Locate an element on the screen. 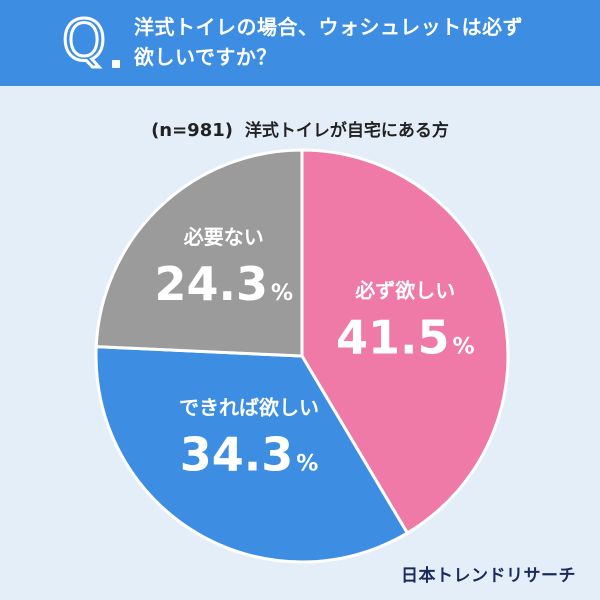 This screenshot has height=600, width=600. sample-subject: 洋式トイレが自宅にある方 is located at coordinates (346, 131).